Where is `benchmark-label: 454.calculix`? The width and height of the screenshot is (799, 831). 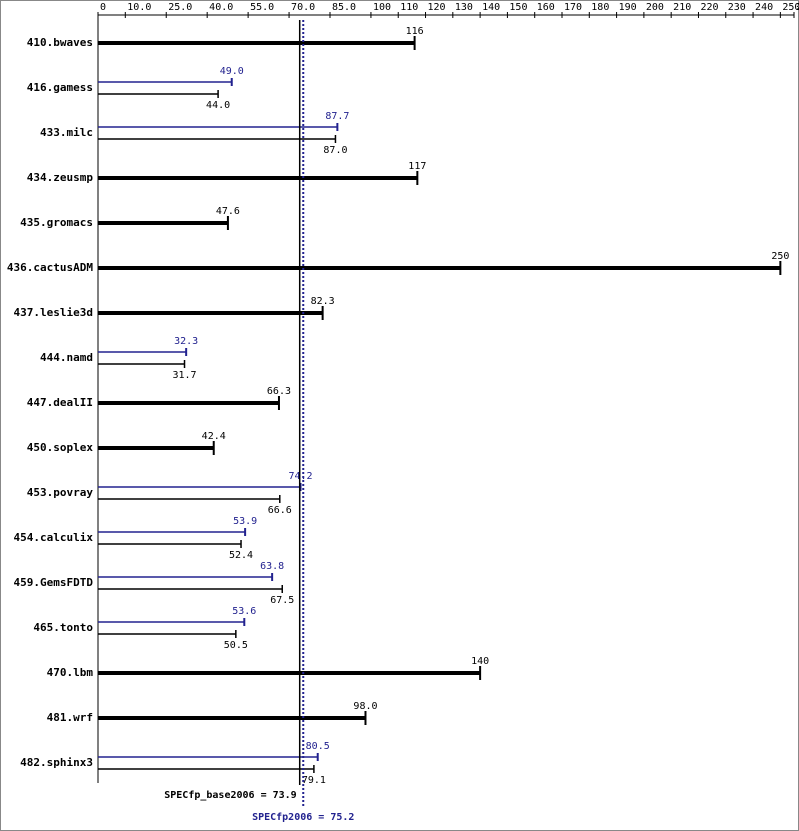 benchmark-label: 454.calculix is located at coordinates (54, 537).